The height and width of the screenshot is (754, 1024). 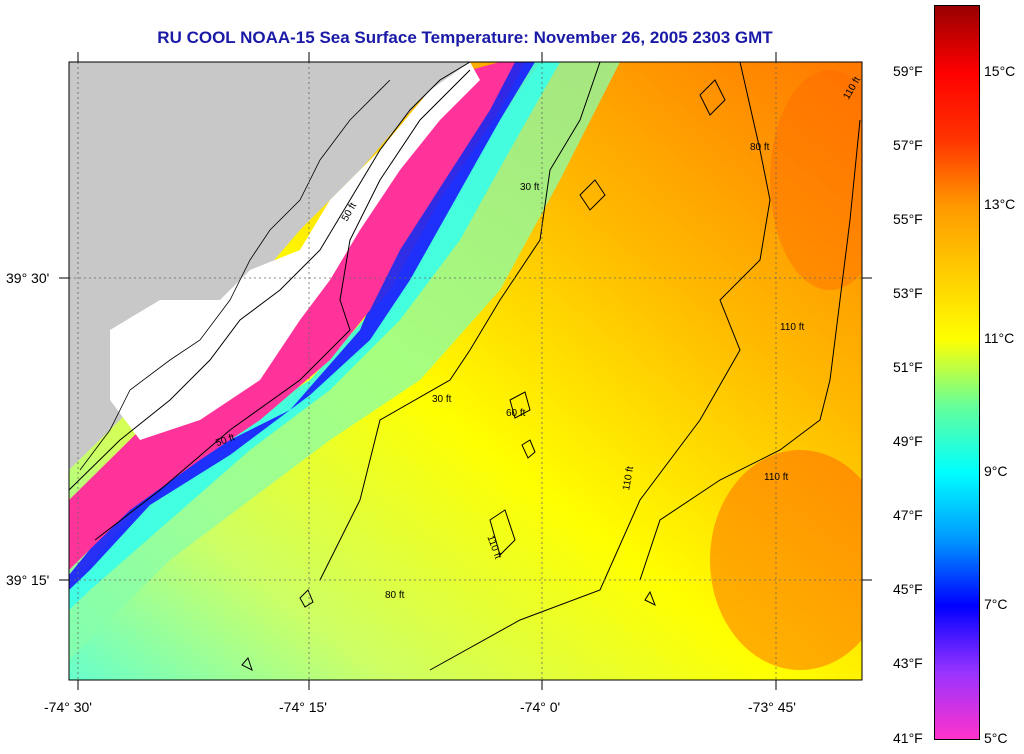 I want to click on x-tick-label: -73° 45', so click(x=772, y=707).